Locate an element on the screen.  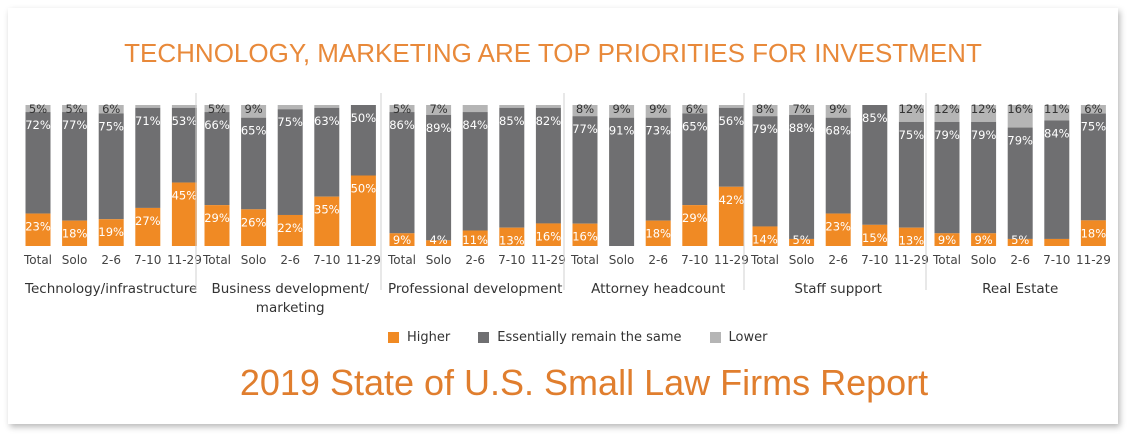
data-label-same: 89% is located at coordinates (439, 128).